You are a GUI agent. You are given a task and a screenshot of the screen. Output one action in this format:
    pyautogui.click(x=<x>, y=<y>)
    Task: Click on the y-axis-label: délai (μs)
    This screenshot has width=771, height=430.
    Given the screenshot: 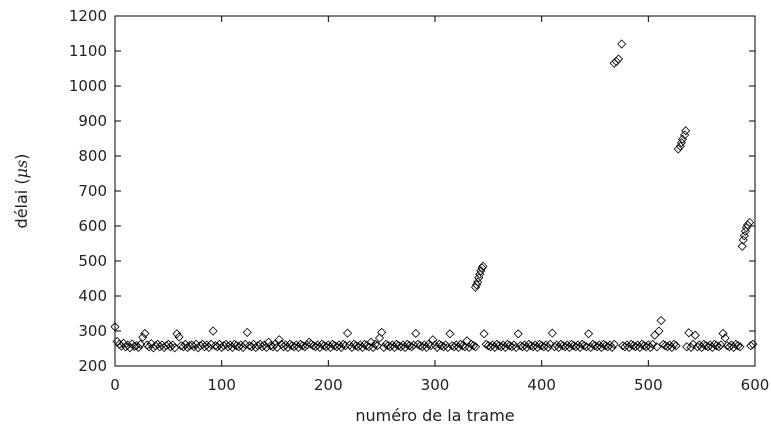 What is the action you would take?
    pyautogui.click(x=21, y=191)
    